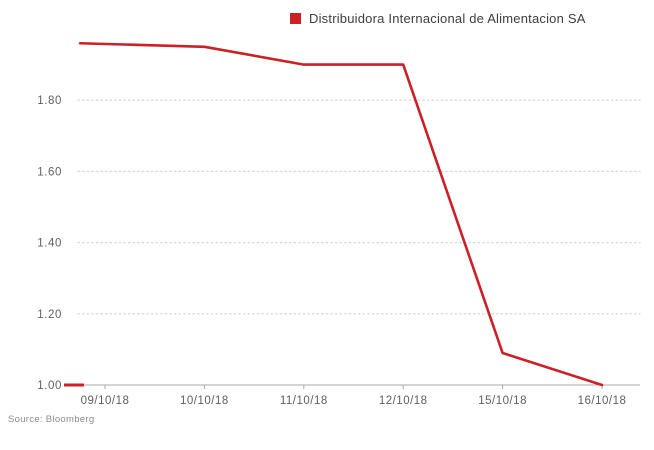  I want to click on y-tick-label: 1.60, so click(49, 172).